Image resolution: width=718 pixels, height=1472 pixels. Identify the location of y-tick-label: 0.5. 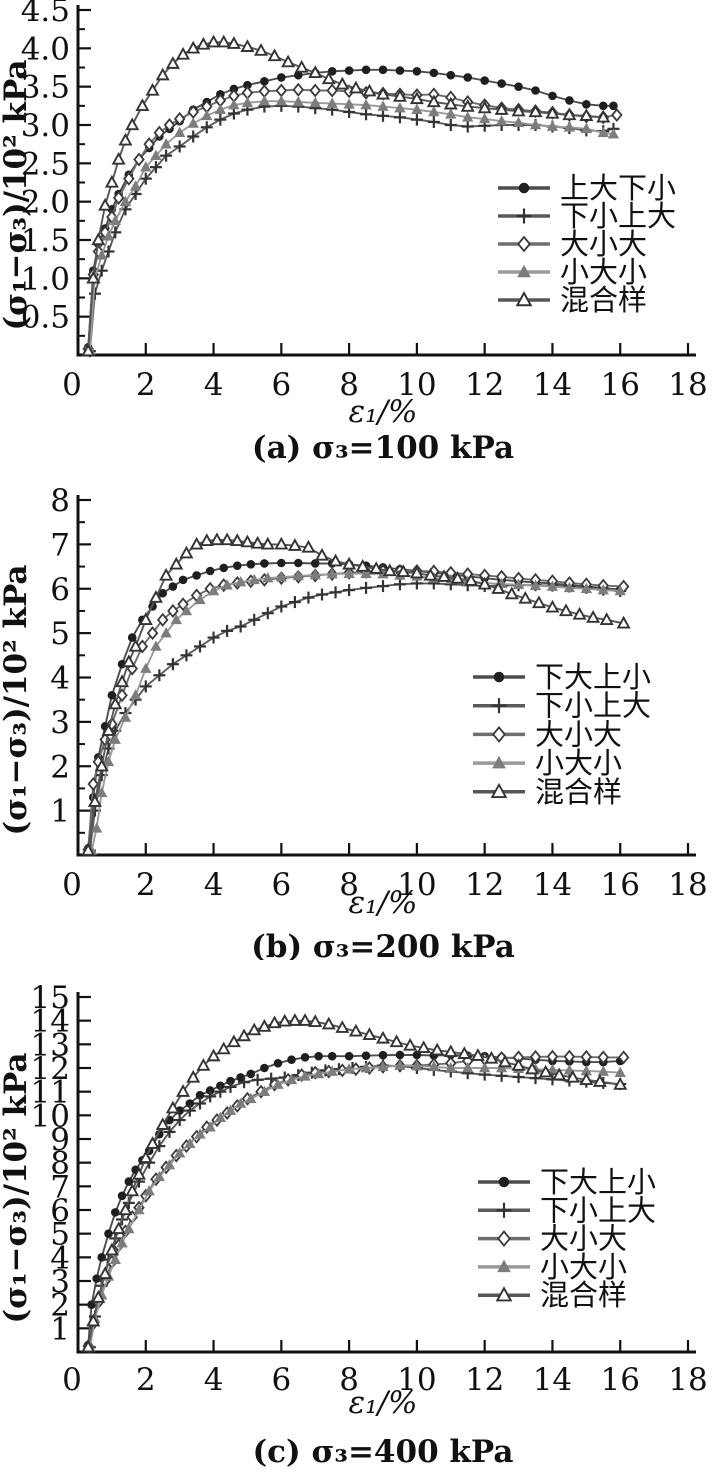
(45, 318).